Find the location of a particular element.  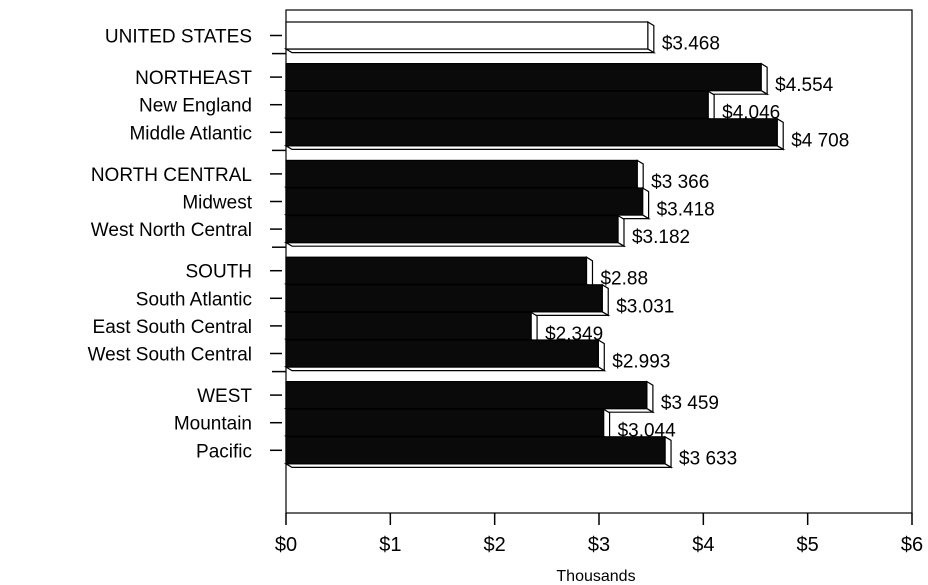

x-tick-label: $2 is located at coordinates (495, 545).